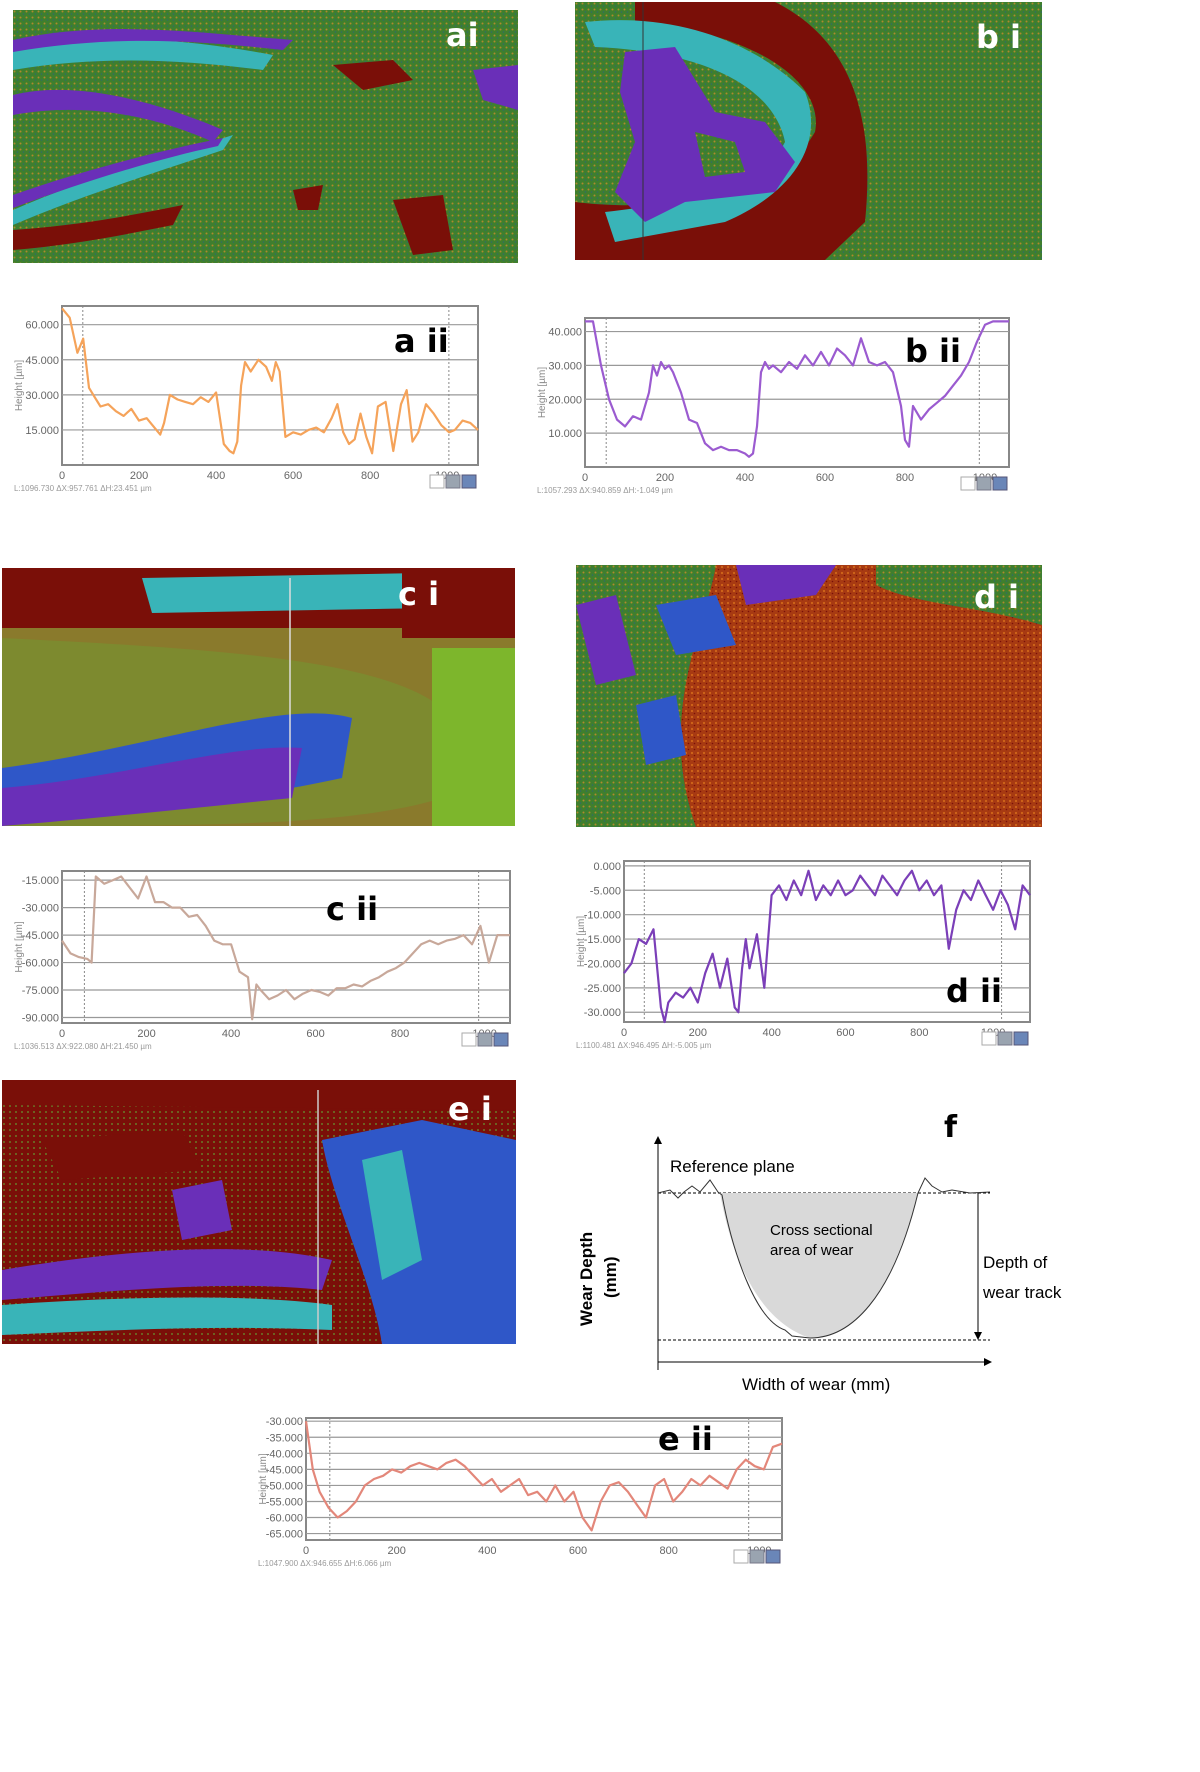 The height and width of the screenshot is (1772, 1200). Describe the element at coordinates (19, 947) in the screenshot. I see `c-ii-ylabel: Height [µm]` at that location.